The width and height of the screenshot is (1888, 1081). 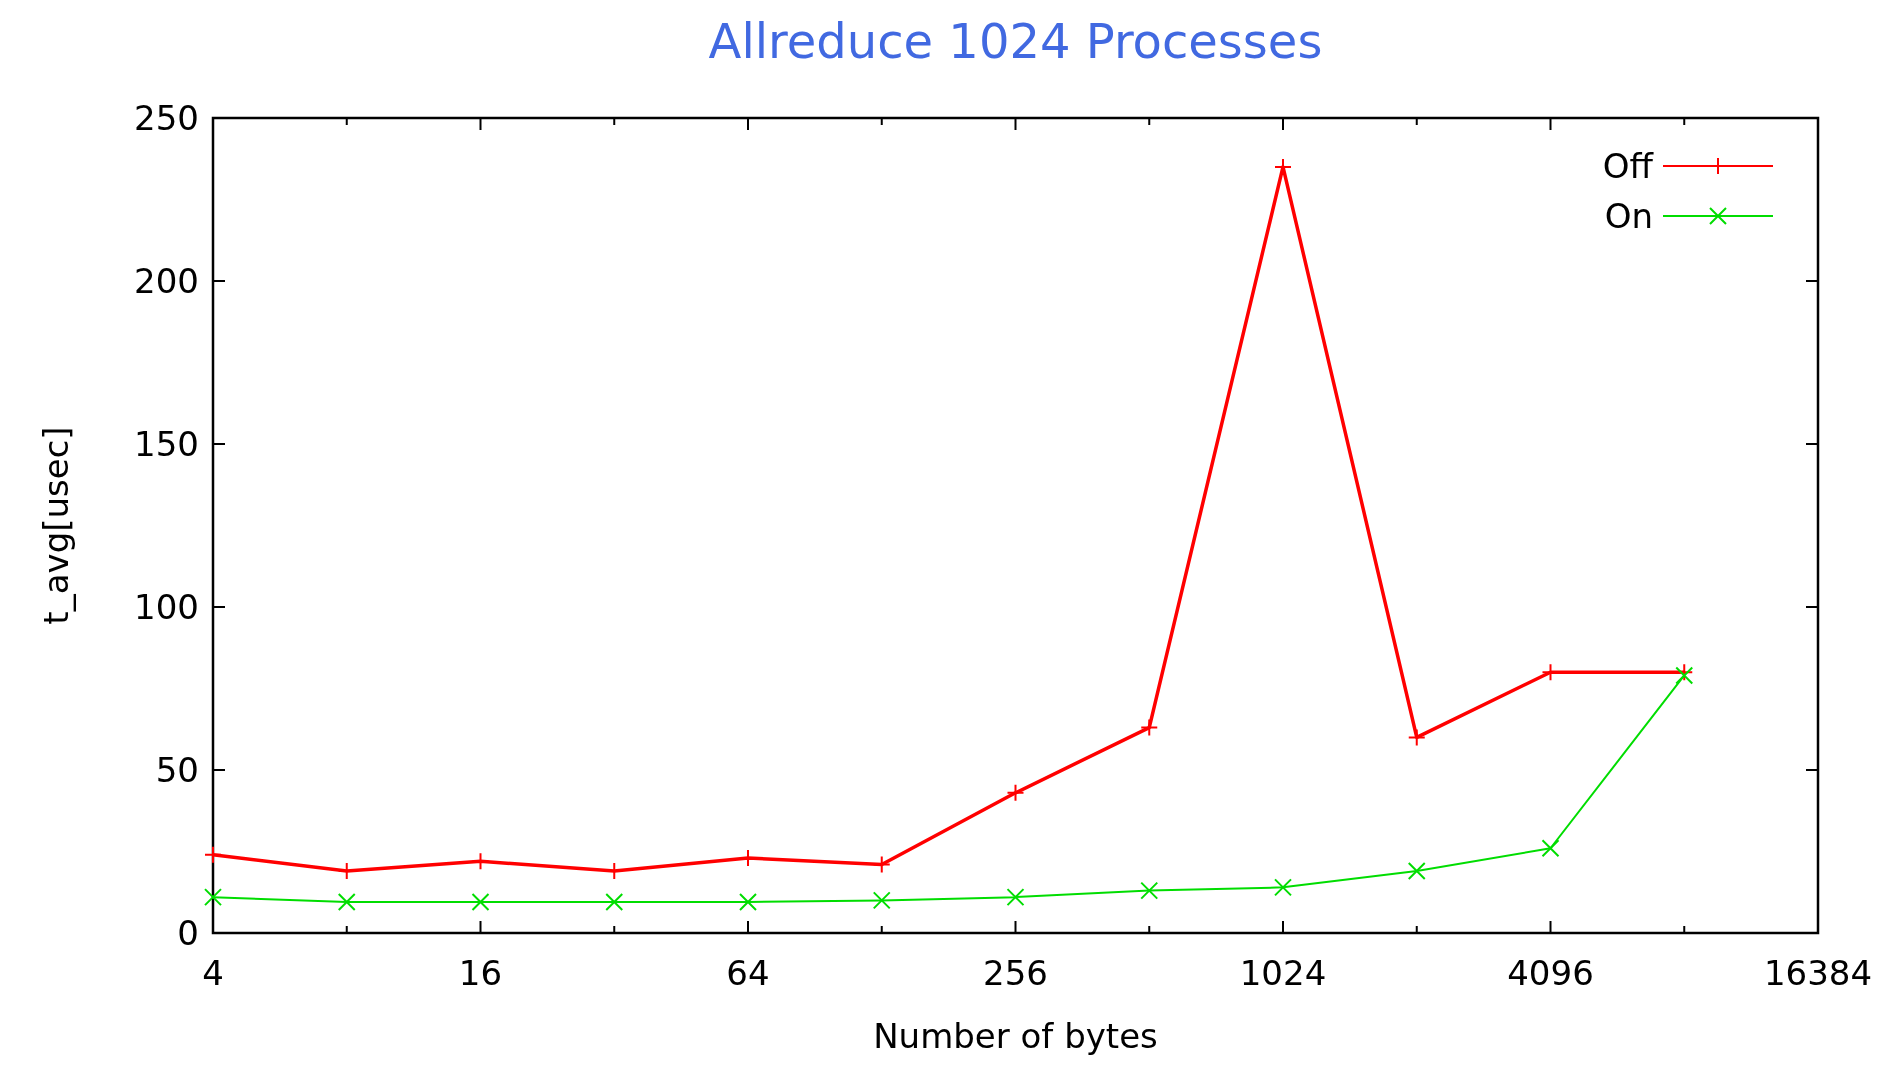 I want to click on x-tick-label: 4, so click(x=213, y=973).